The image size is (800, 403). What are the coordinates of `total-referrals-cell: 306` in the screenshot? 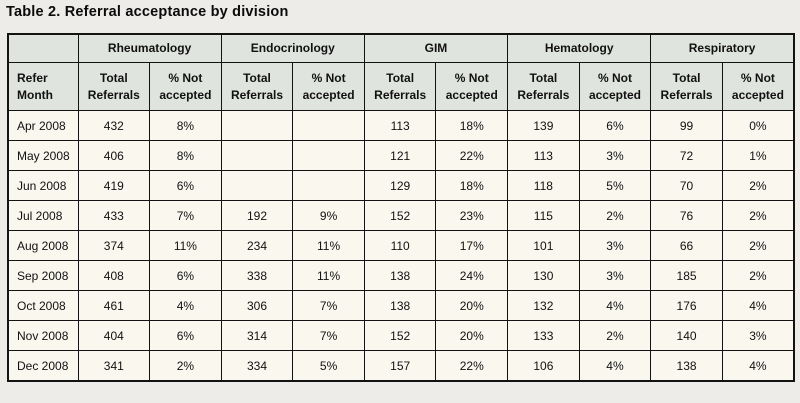 It's located at (257, 305).